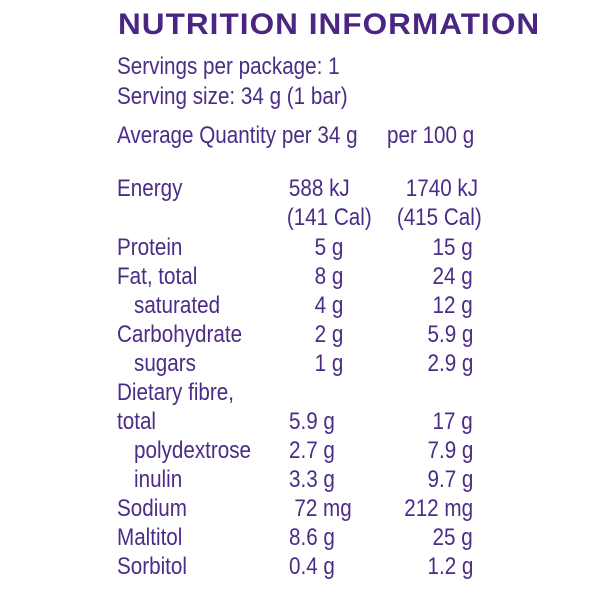  What do you see at coordinates (452, 276) in the screenshot?
I see `row-per-100g: 24 g` at bounding box center [452, 276].